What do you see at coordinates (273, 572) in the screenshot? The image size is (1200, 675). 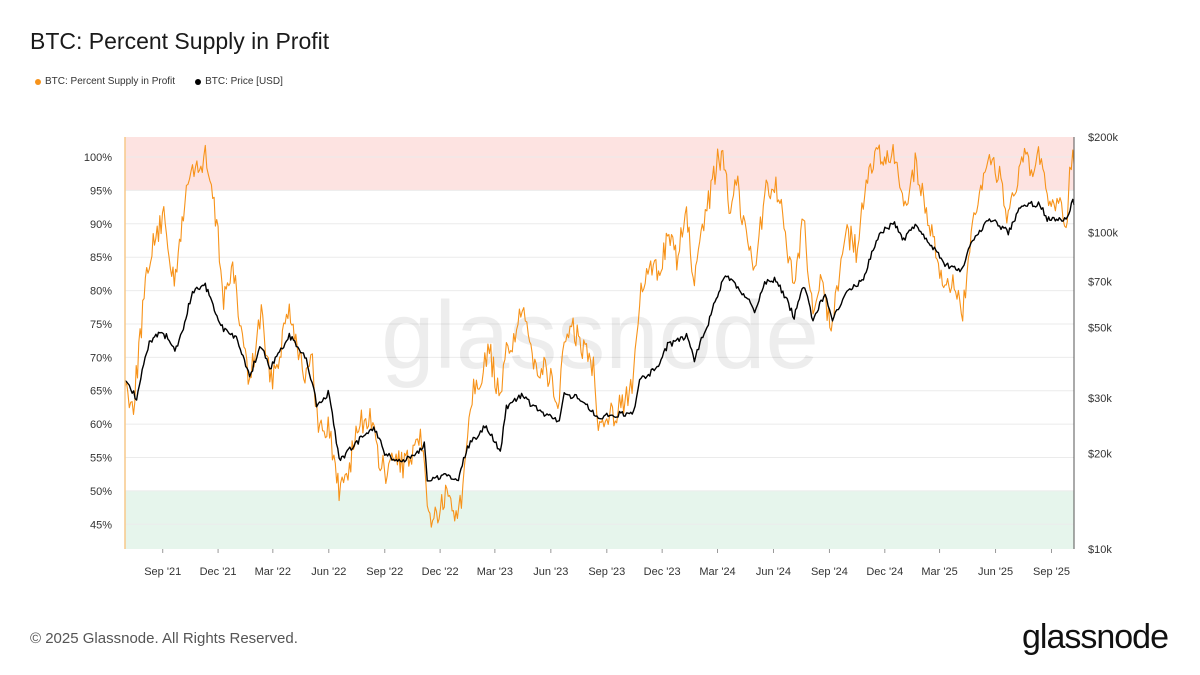 I see `x-tick-label: Mar '22` at bounding box center [273, 572].